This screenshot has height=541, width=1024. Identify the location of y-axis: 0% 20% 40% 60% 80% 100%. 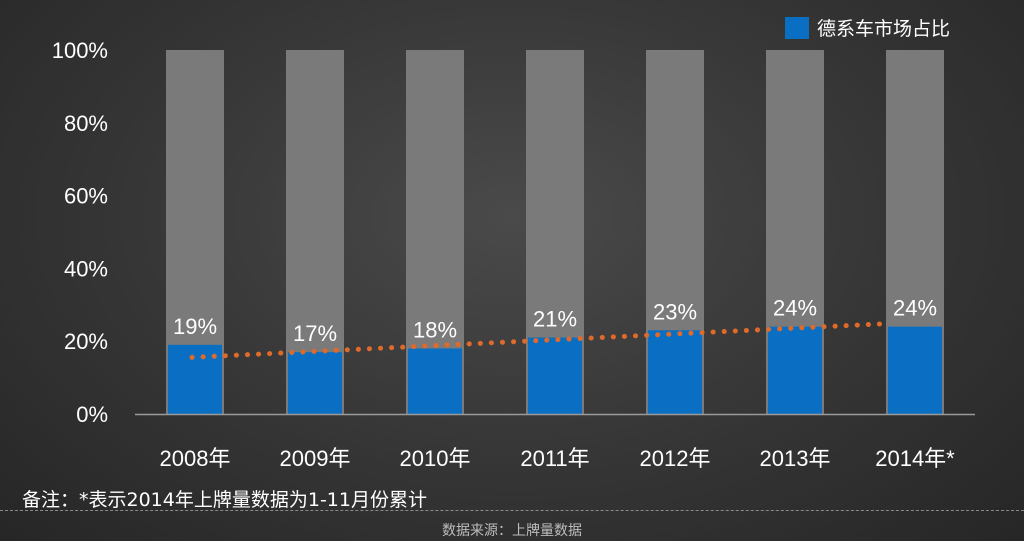
(80, 232).